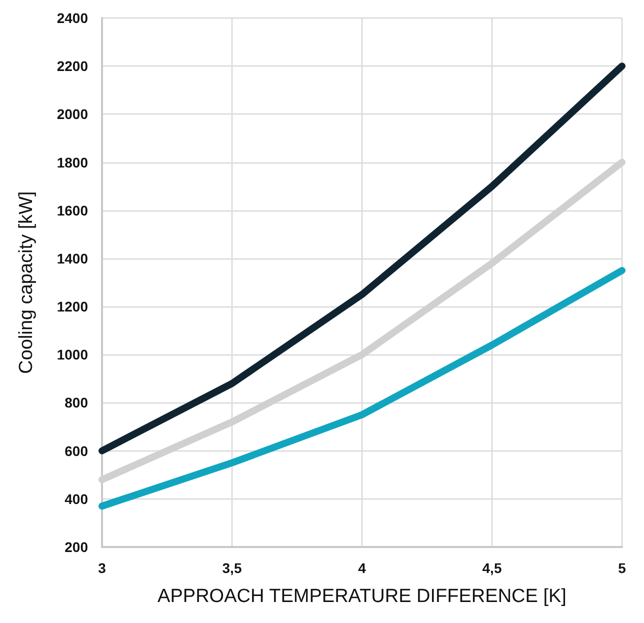  I want to click on y-tick-label: 1600, so click(72, 210).